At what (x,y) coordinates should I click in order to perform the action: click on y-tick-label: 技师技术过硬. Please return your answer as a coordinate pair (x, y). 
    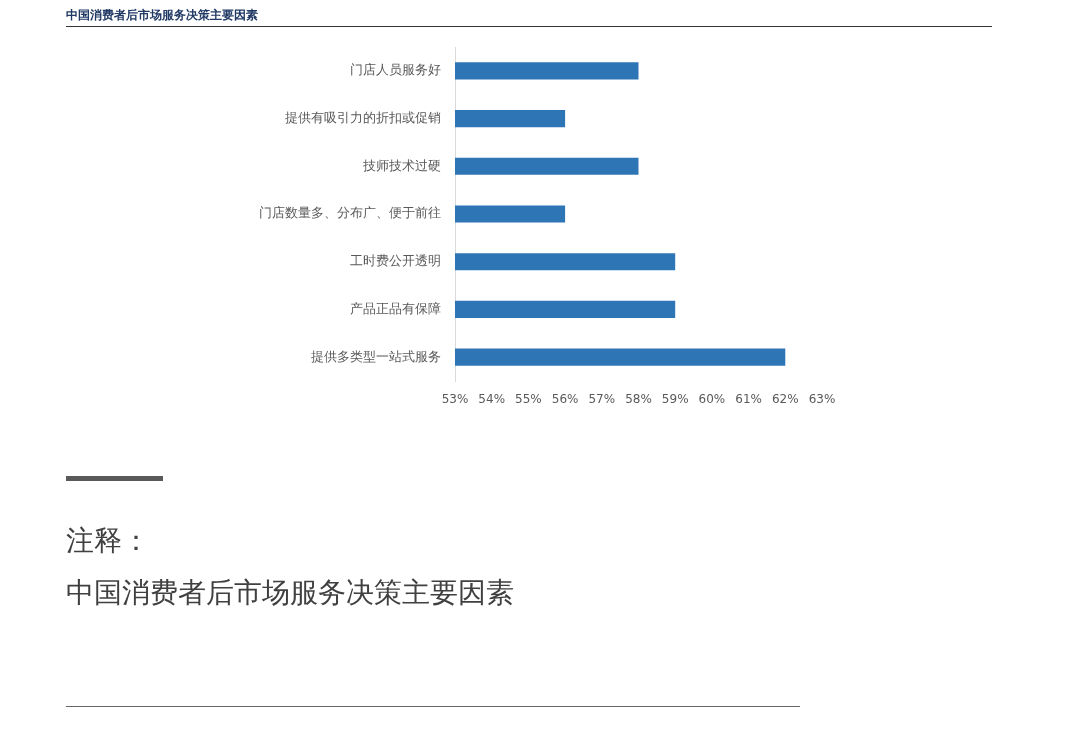
    Looking at the image, I should click on (401, 165).